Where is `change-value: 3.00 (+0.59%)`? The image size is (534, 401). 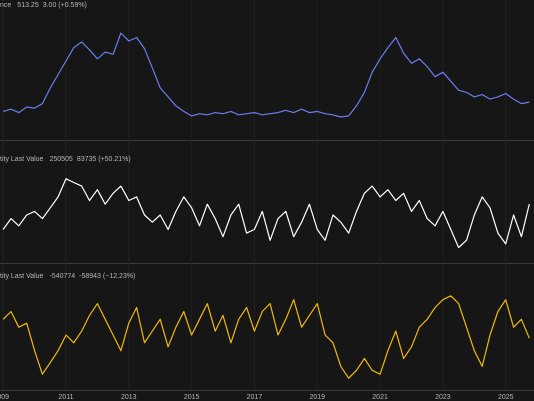
change-value: 3.00 (+0.59%) is located at coordinates (65, 5).